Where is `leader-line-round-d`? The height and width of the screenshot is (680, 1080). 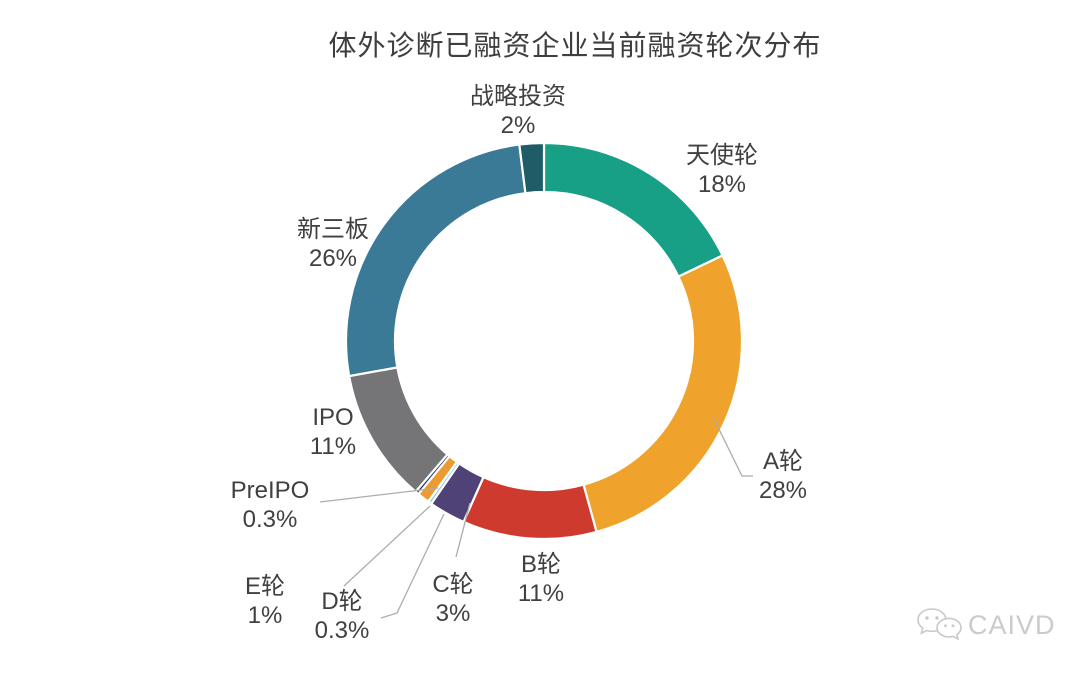
leader-line-round-d is located at coordinates (412, 566).